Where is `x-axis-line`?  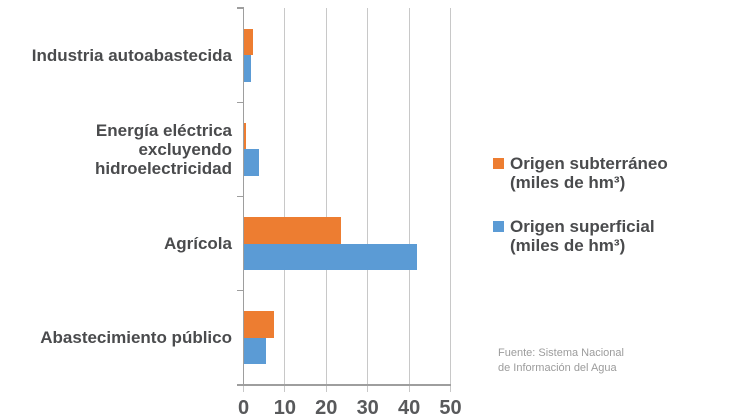 x-axis-line is located at coordinates (344, 385).